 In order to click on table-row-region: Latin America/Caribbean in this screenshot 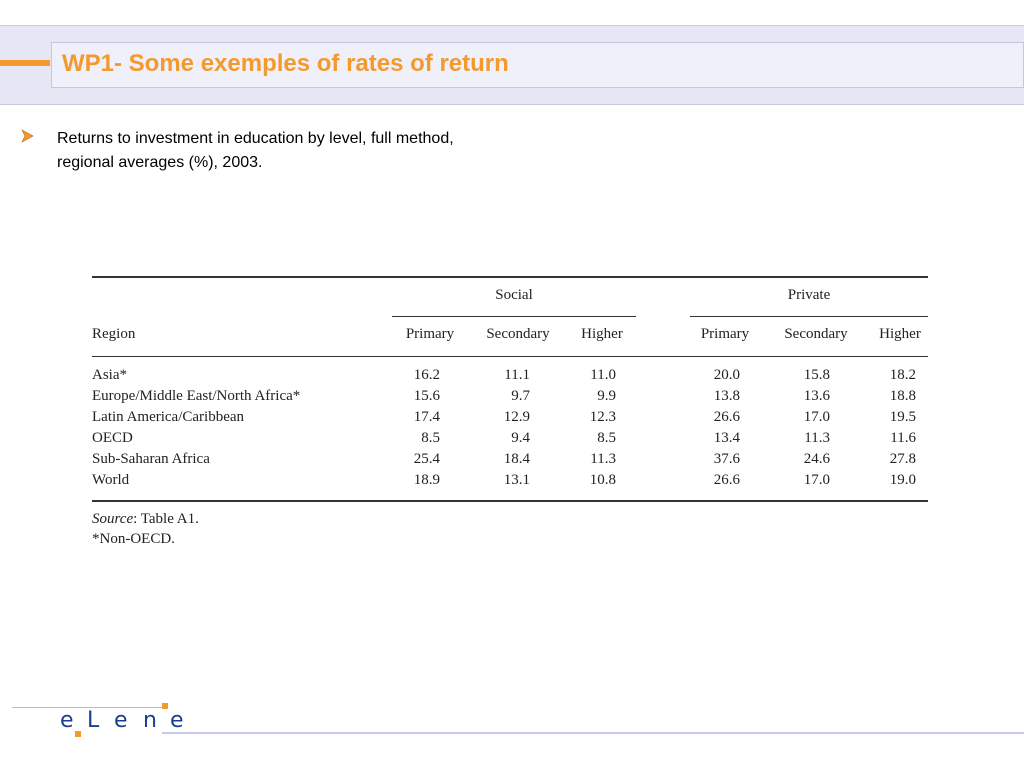, I will do `click(168, 417)`.